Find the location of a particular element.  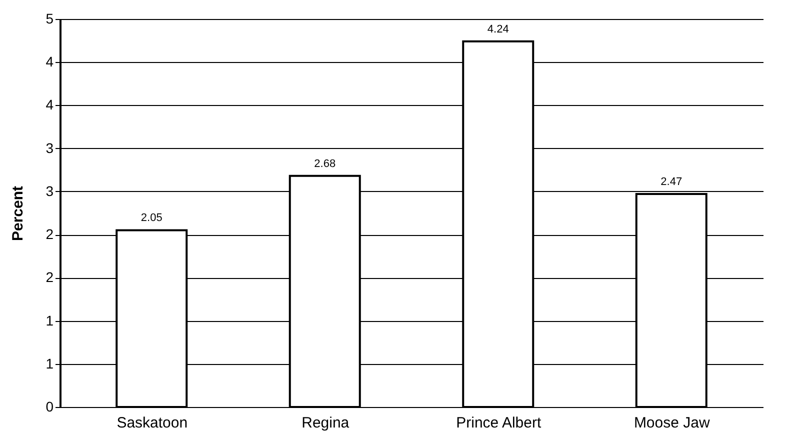

data-label: 2.47 is located at coordinates (671, 182).